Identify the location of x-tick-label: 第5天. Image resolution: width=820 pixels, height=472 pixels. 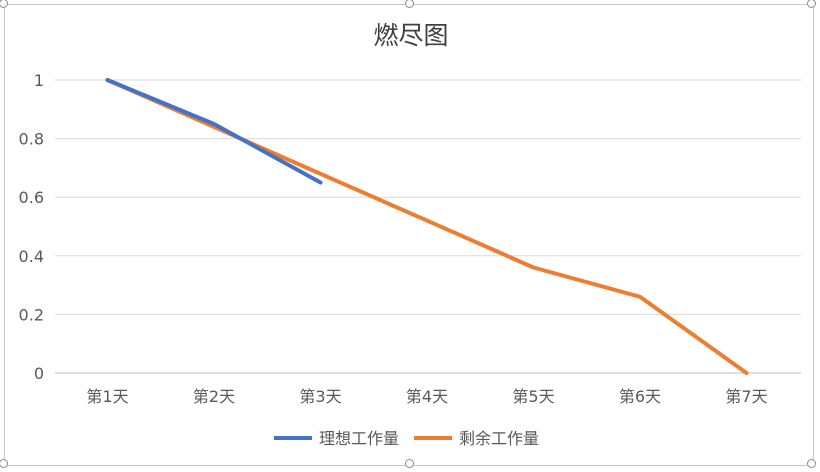
(533, 396).